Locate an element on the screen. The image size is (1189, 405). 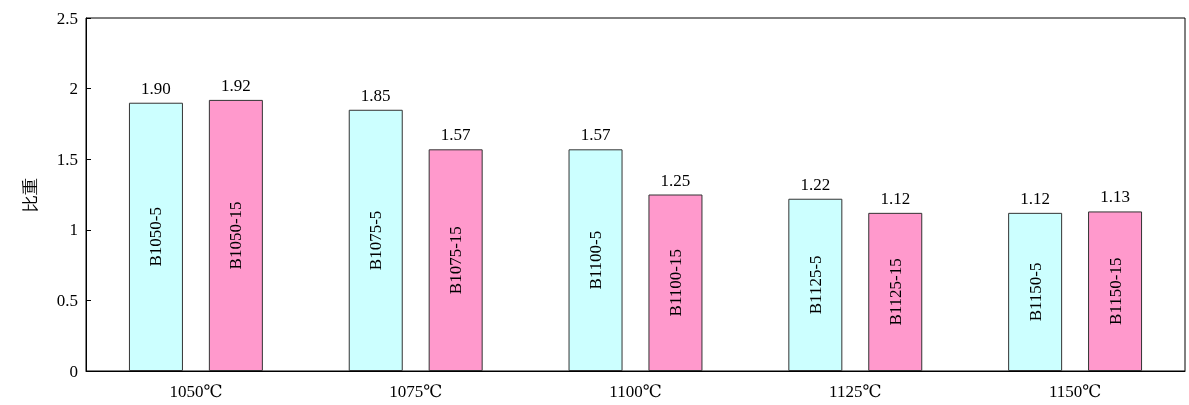
x-tick-label: 1125℃ is located at coordinates (855, 391).